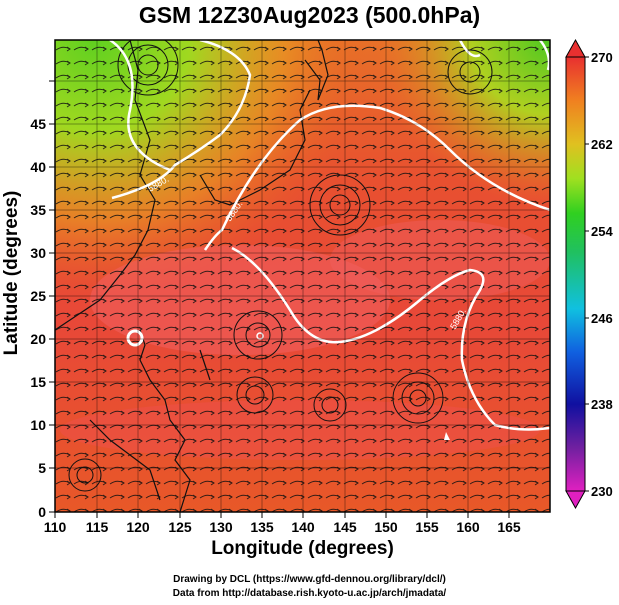 The height and width of the screenshot is (605, 619). Describe the element at coordinates (602, 491) in the screenshot. I see `colorbar-tick-label: 230` at that location.